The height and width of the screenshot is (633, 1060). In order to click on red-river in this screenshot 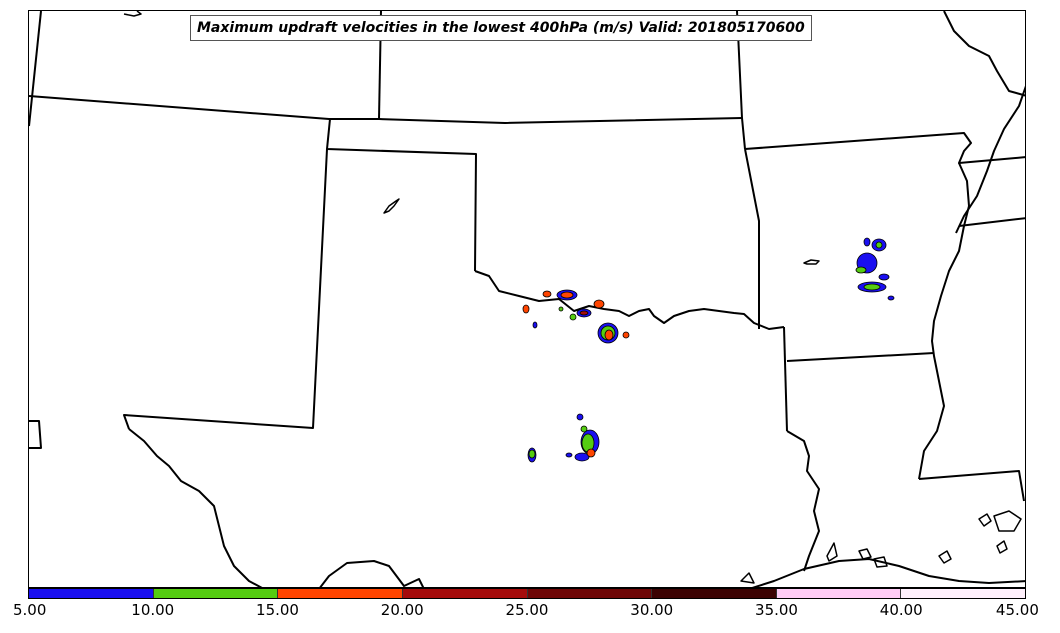, I will do `click(629, 300)`.